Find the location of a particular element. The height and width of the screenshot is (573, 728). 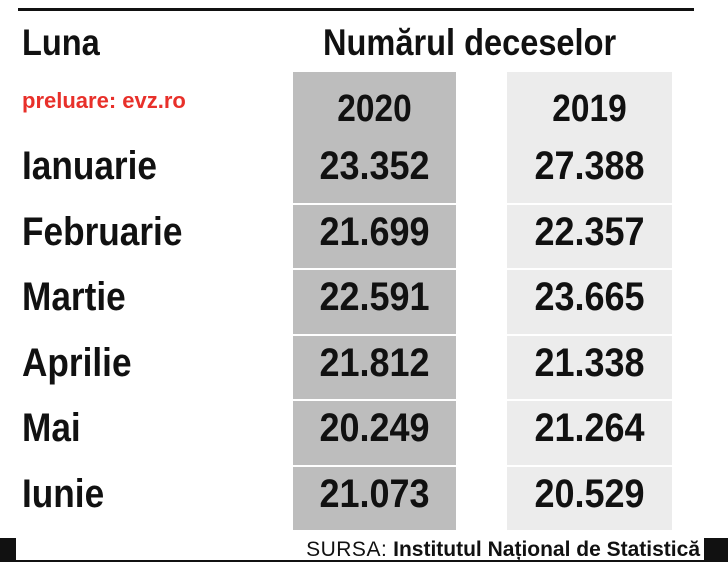

deaths-group-header: Numărul deceselor is located at coordinates (470, 42).